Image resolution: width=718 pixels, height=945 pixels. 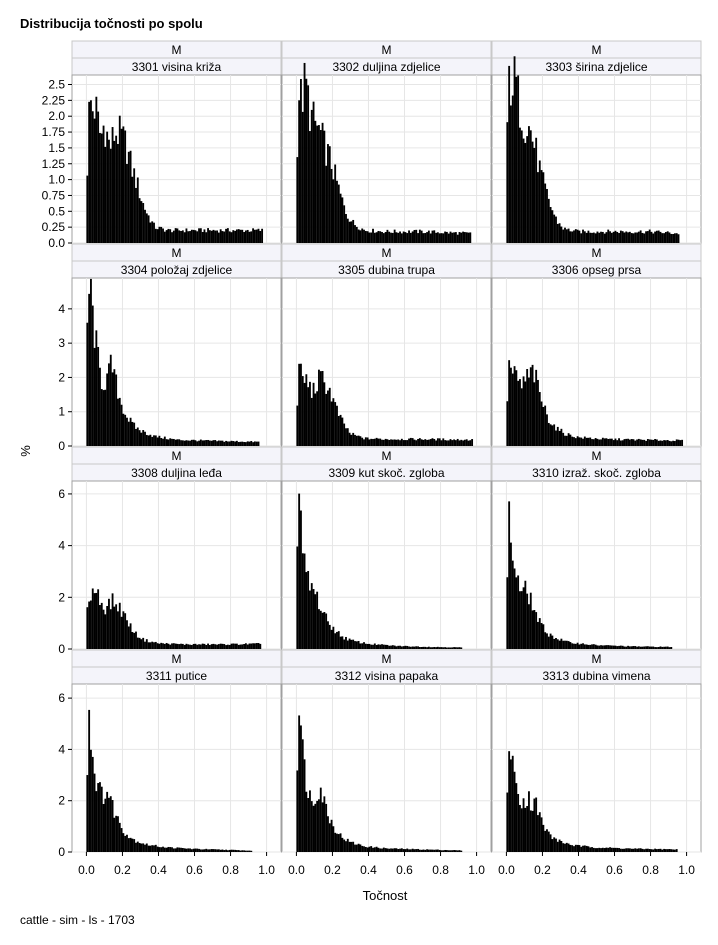 I want to click on panel-4: M 3304 položaj zdjelice 0 1 2 3 4, so click(x=170, y=348).